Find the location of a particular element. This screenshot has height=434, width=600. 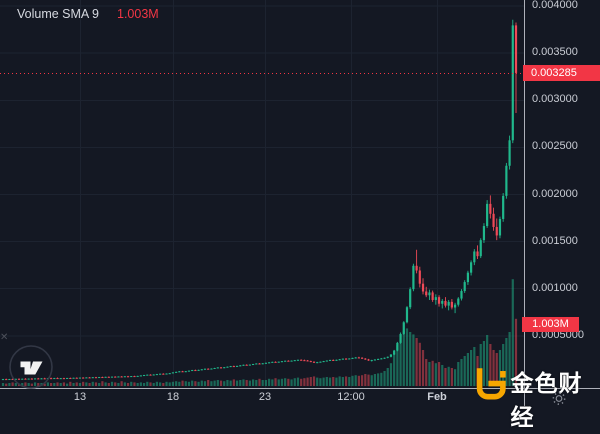

sun-icon is located at coordinates (559, 401).